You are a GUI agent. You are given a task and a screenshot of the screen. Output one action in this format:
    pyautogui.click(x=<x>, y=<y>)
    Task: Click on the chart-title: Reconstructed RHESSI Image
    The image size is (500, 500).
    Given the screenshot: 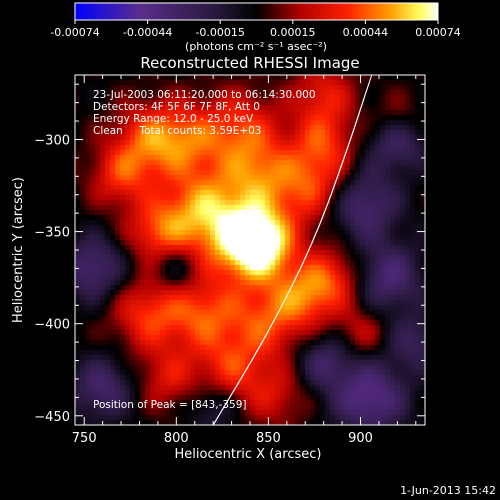 What is the action you would take?
    pyautogui.click(x=249, y=63)
    